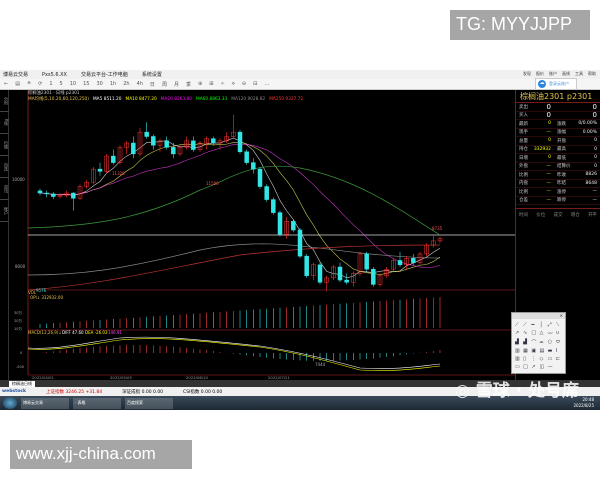 The width and height of the screenshot is (600, 480). What do you see at coordinates (533, 325) in the screenshot?
I see `drawing-tool: ━` at bounding box center [533, 325].